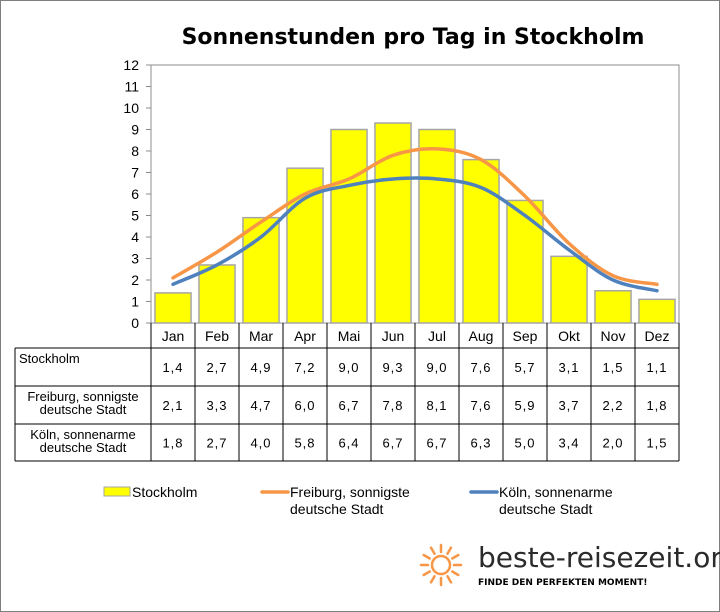 The height and width of the screenshot is (612, 720). I want to click on x-tick-label: Nov, so click(613, 336).